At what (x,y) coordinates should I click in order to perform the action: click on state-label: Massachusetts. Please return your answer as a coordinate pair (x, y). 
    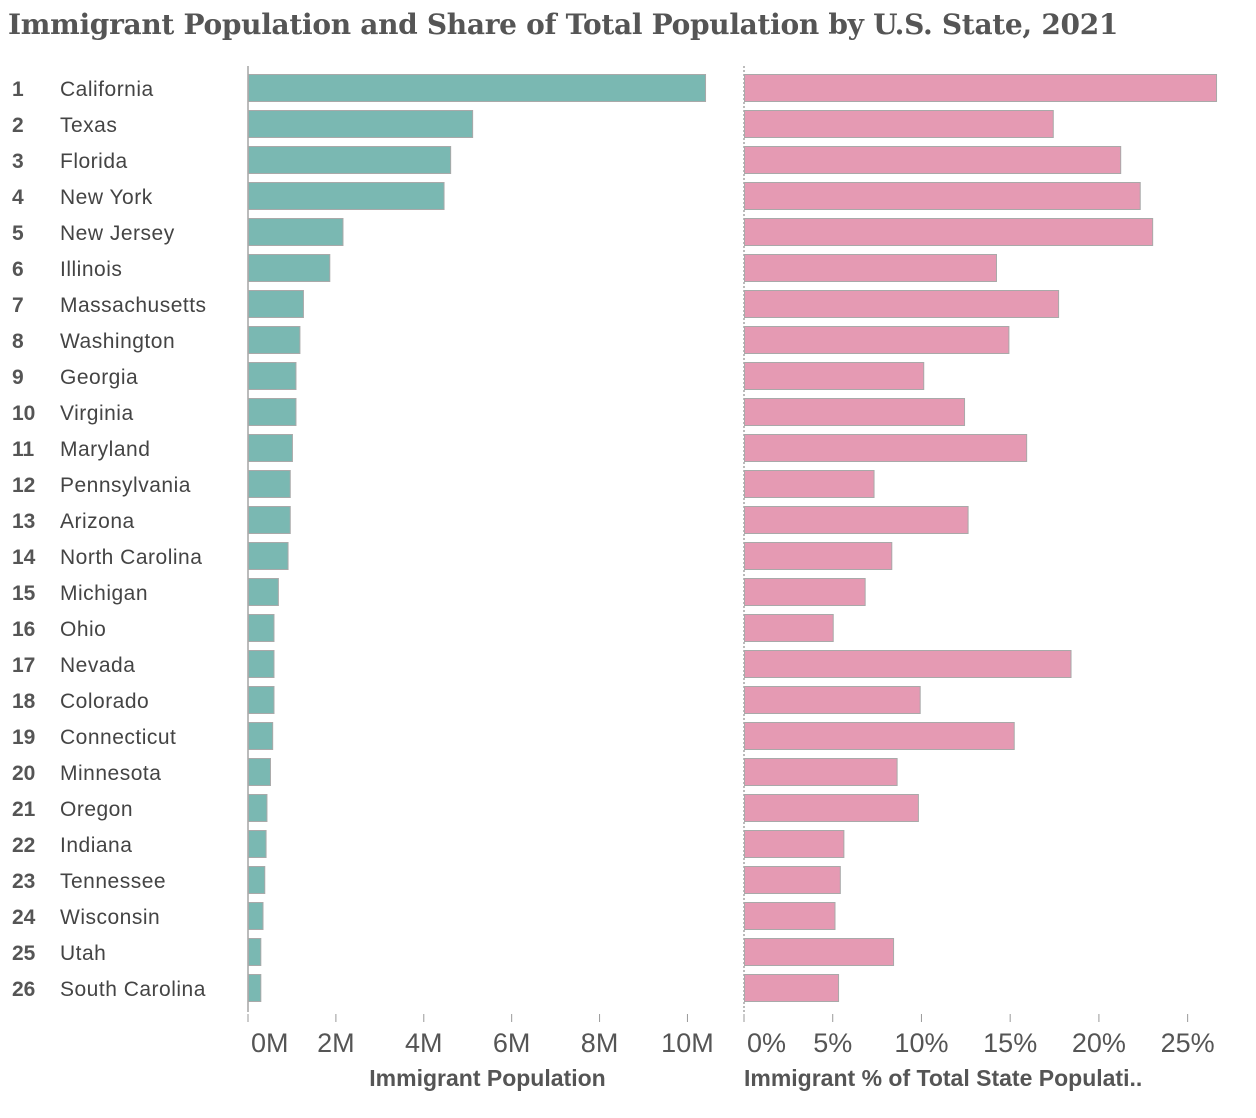
    Looking at the image, I should click on (133, 305).